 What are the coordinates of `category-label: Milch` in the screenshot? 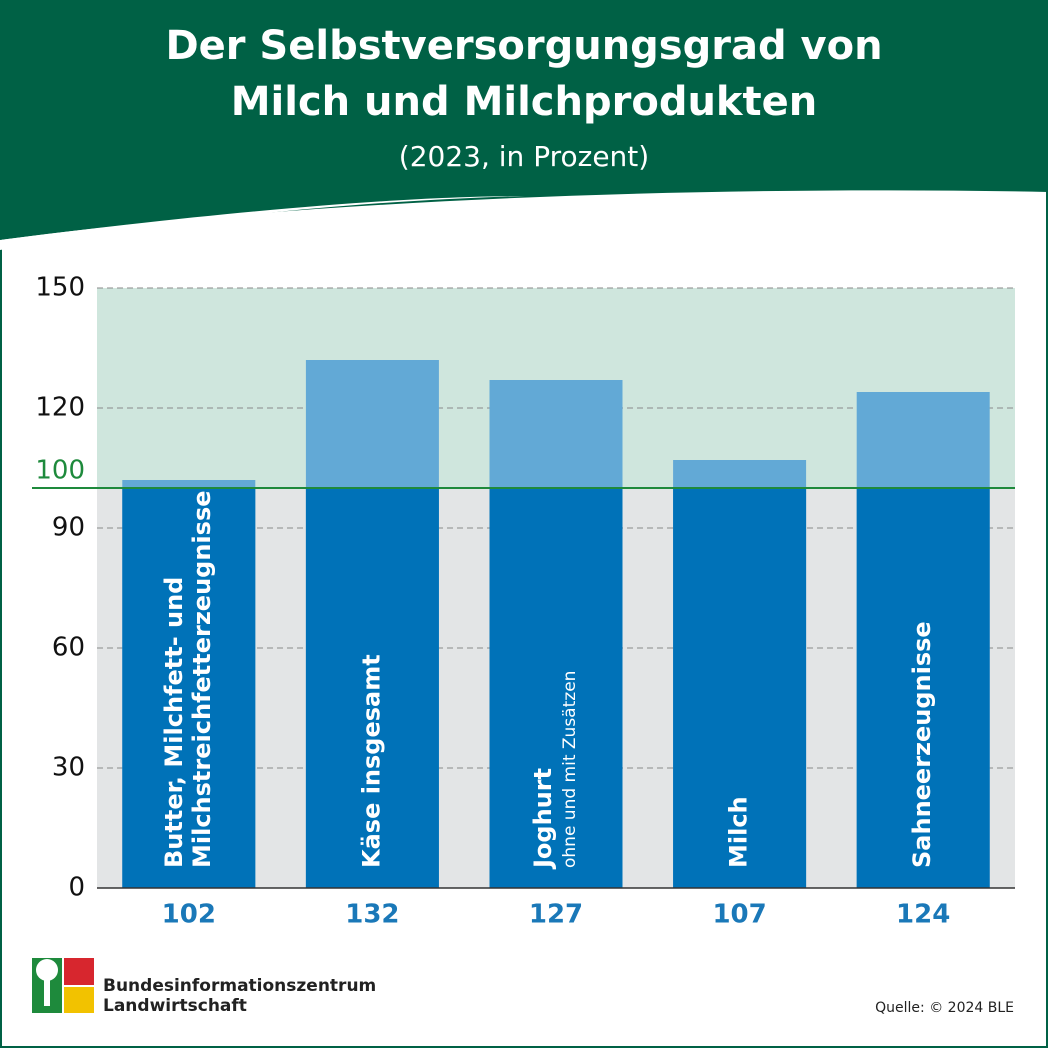 It's located at (739, 832).